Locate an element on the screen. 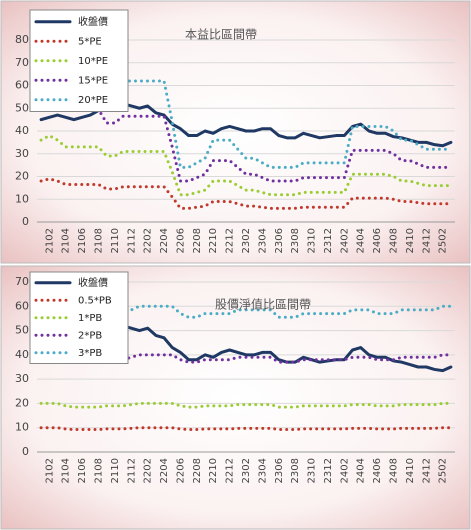 Image resolution: width=471 pixels, height=530 pixels. legend-label: 1*PB is located at coordinates (90, 318).